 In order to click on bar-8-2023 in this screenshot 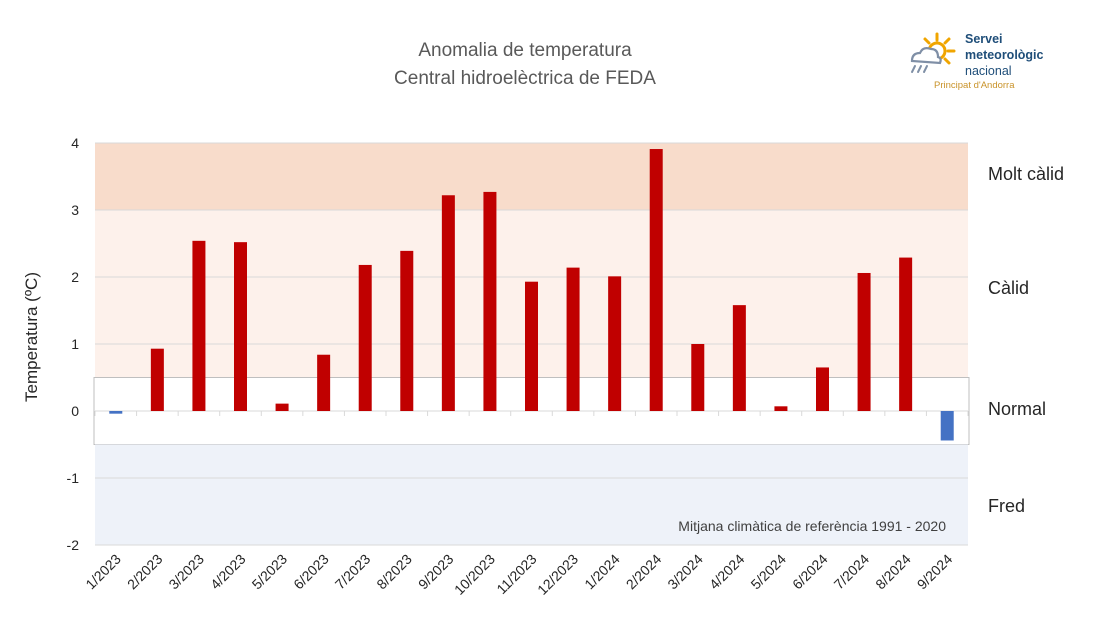, I will do `click(407, 330)`.